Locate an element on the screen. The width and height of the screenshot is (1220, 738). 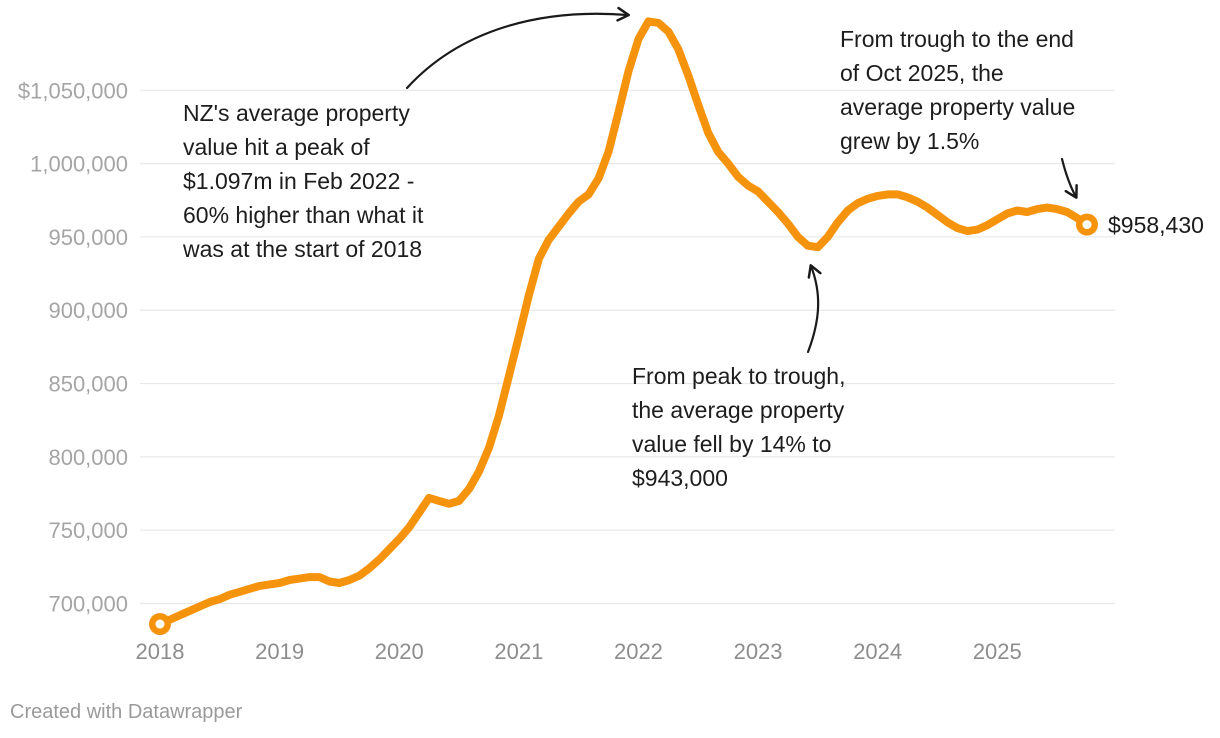
y-axis-tick-label: 950,000 is located at coordinates (88, 237).